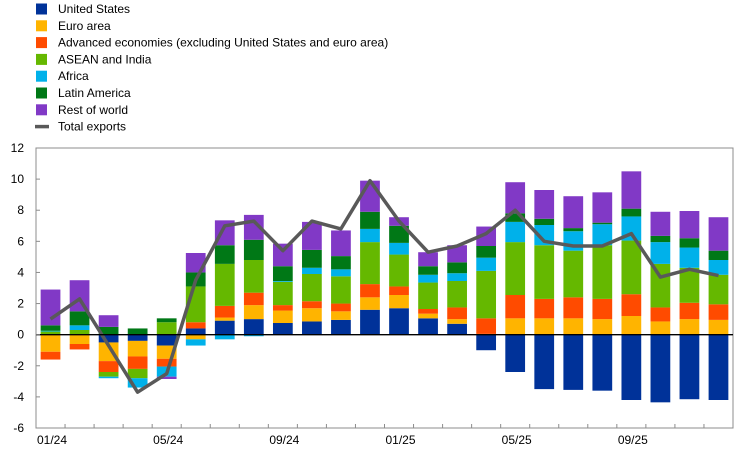 The height and width of the screenshot is (461, 744). What do you see at coordinates (517, 440) in the screenshot?
I see `x-tick-label: 05/25` at bounding box center [517, 440].